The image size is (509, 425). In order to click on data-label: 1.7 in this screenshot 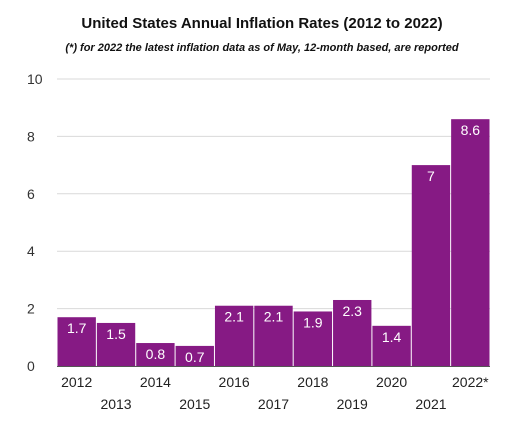, I will do `click(77, 328)`.